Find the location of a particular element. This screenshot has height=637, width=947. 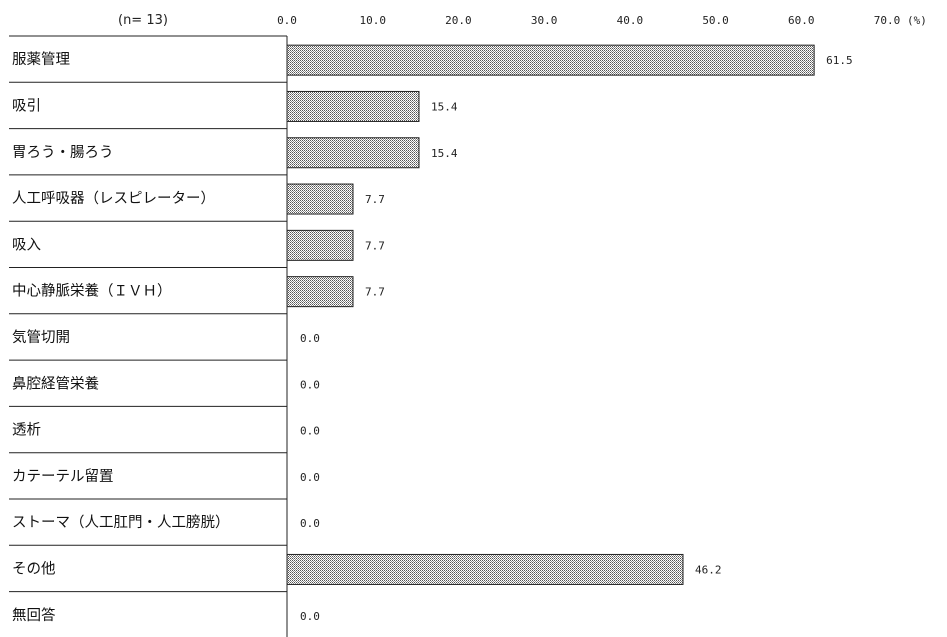

category-label: カテーテル留置 is located at coordinates (63, 476).